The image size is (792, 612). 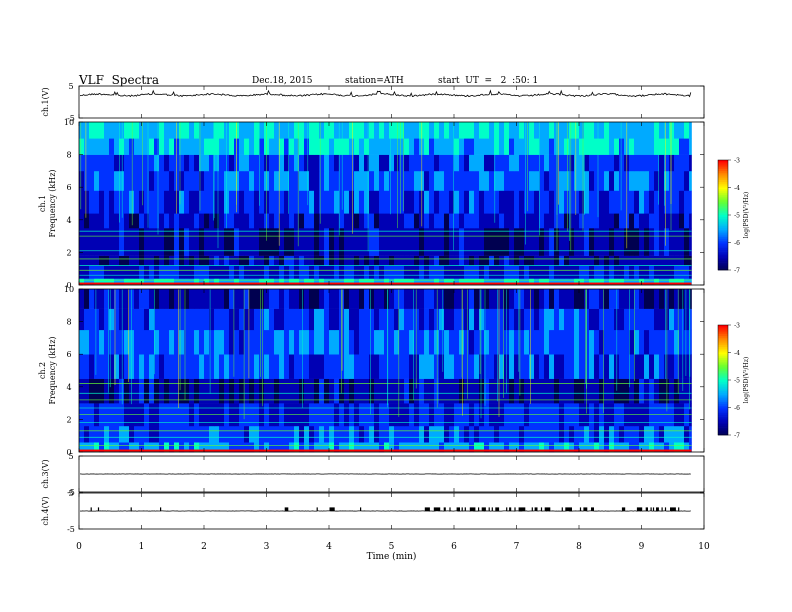 What do you see at coordinates (68, 155) in the screenshot?
I see `ch1-spectrogram-ytick-label-4: 8` at bounding box center [68, 155].